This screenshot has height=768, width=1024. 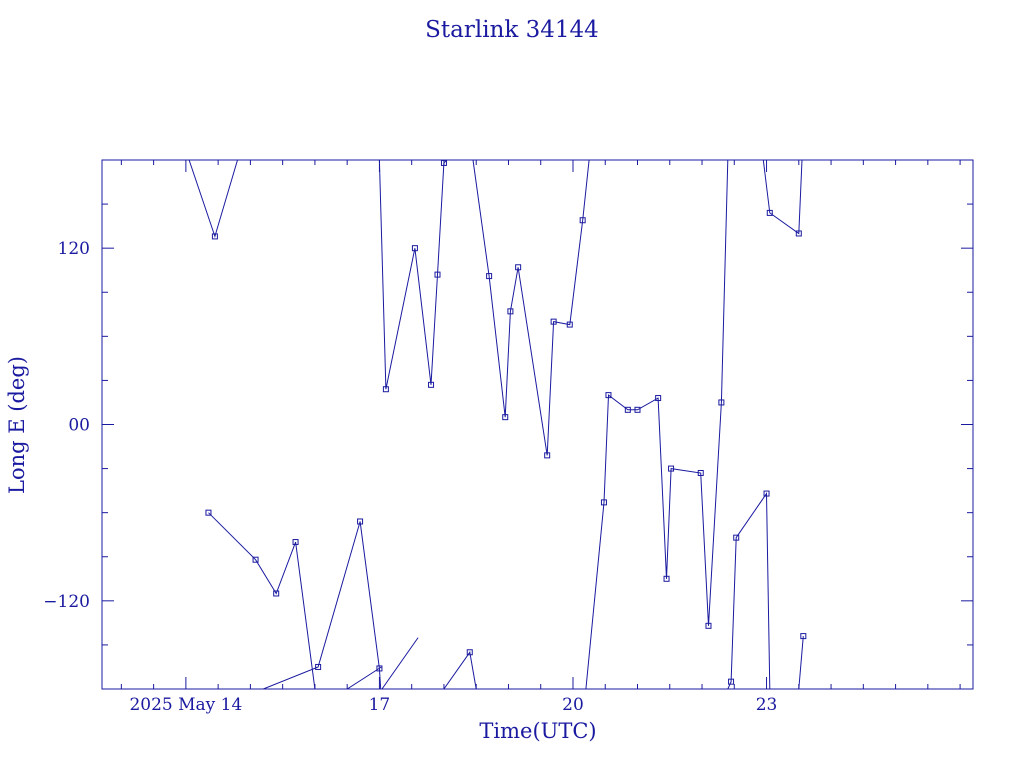 I want to click on y-tick-labels: 120 00 −120, so click(x=66, y=425).